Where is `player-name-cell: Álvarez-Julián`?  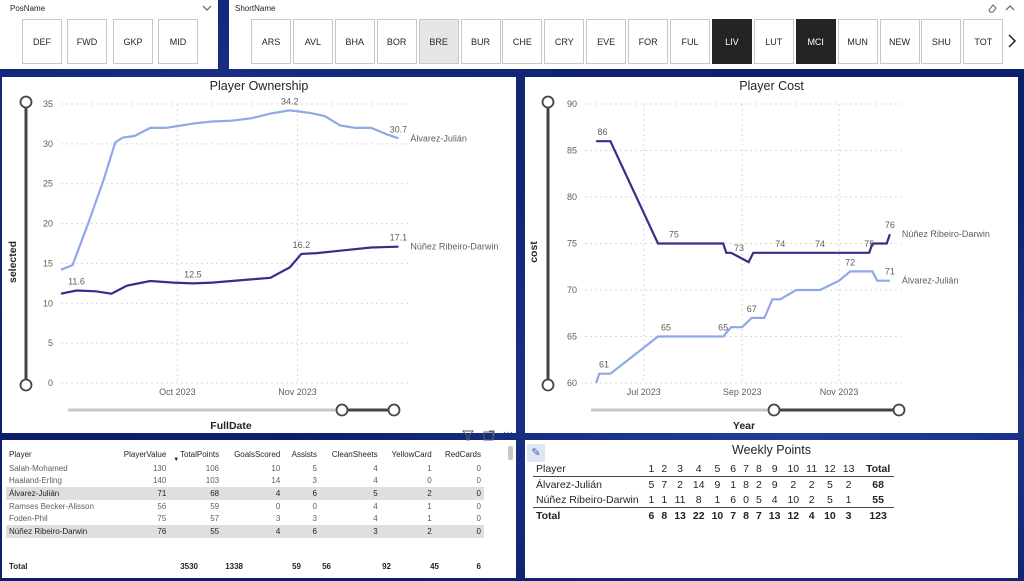 player-name-cell: Álvarez-Julián is located at coordinates (59, 493).